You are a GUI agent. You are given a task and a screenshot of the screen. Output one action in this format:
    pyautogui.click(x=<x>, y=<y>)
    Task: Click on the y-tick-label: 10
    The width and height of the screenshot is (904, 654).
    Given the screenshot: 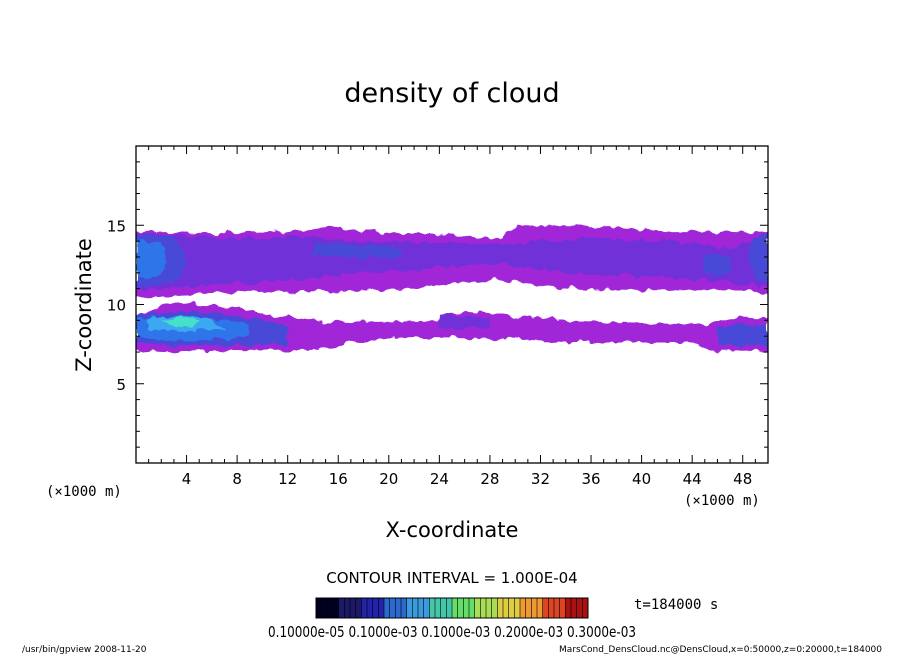 What is the action you would take?
    pyautogui.click(x=116, y=306)
    